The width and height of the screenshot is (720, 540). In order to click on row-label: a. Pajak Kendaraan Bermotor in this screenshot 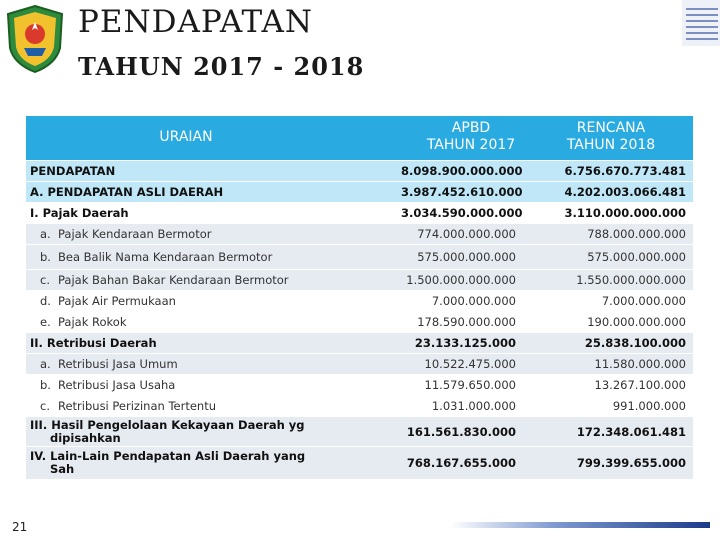, I will do `click(213, 234)`.